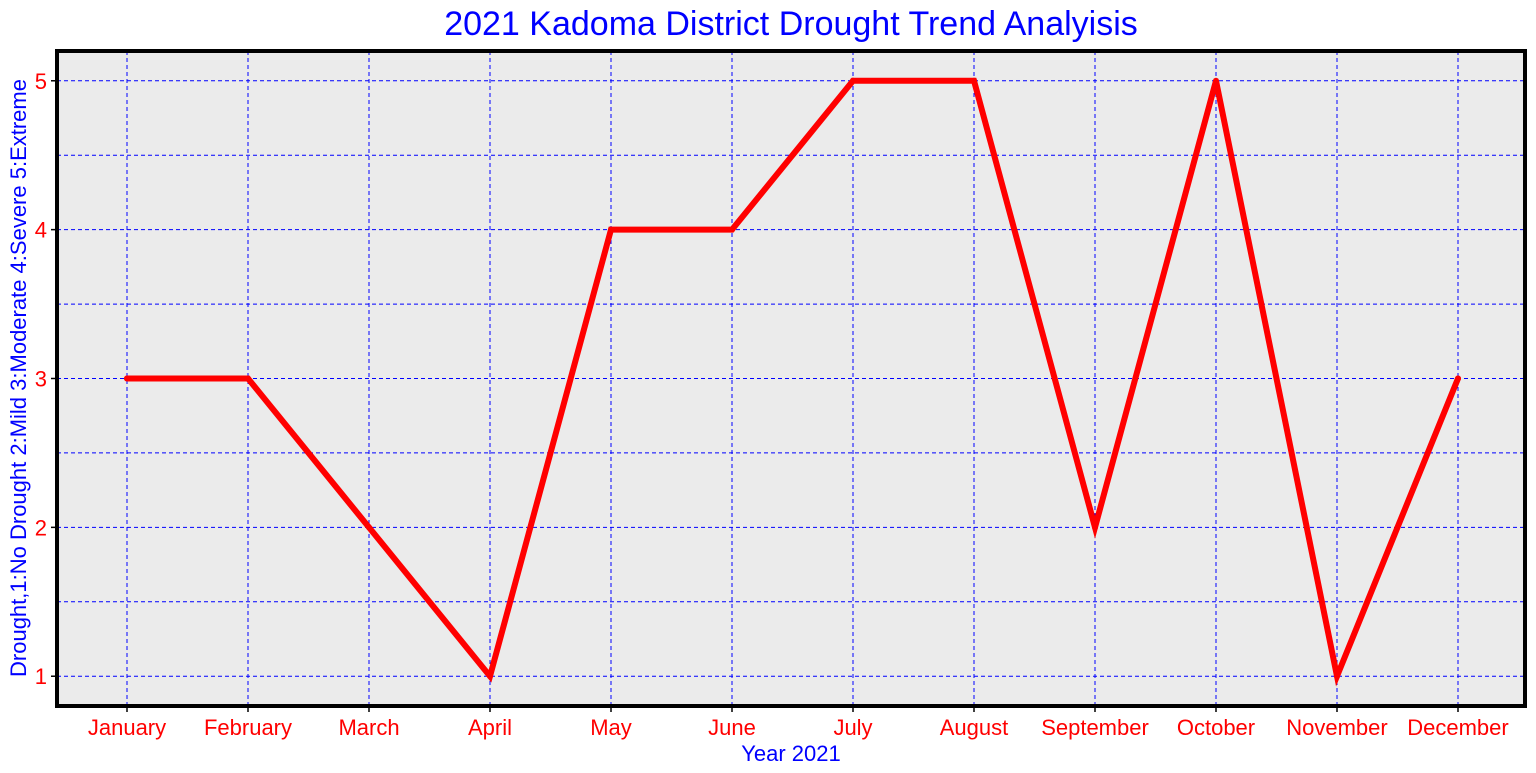 The image size is (1536, 773). Describe the element at coordinates (853, 80) in the screenshot. I see `data-point-july` at that location.